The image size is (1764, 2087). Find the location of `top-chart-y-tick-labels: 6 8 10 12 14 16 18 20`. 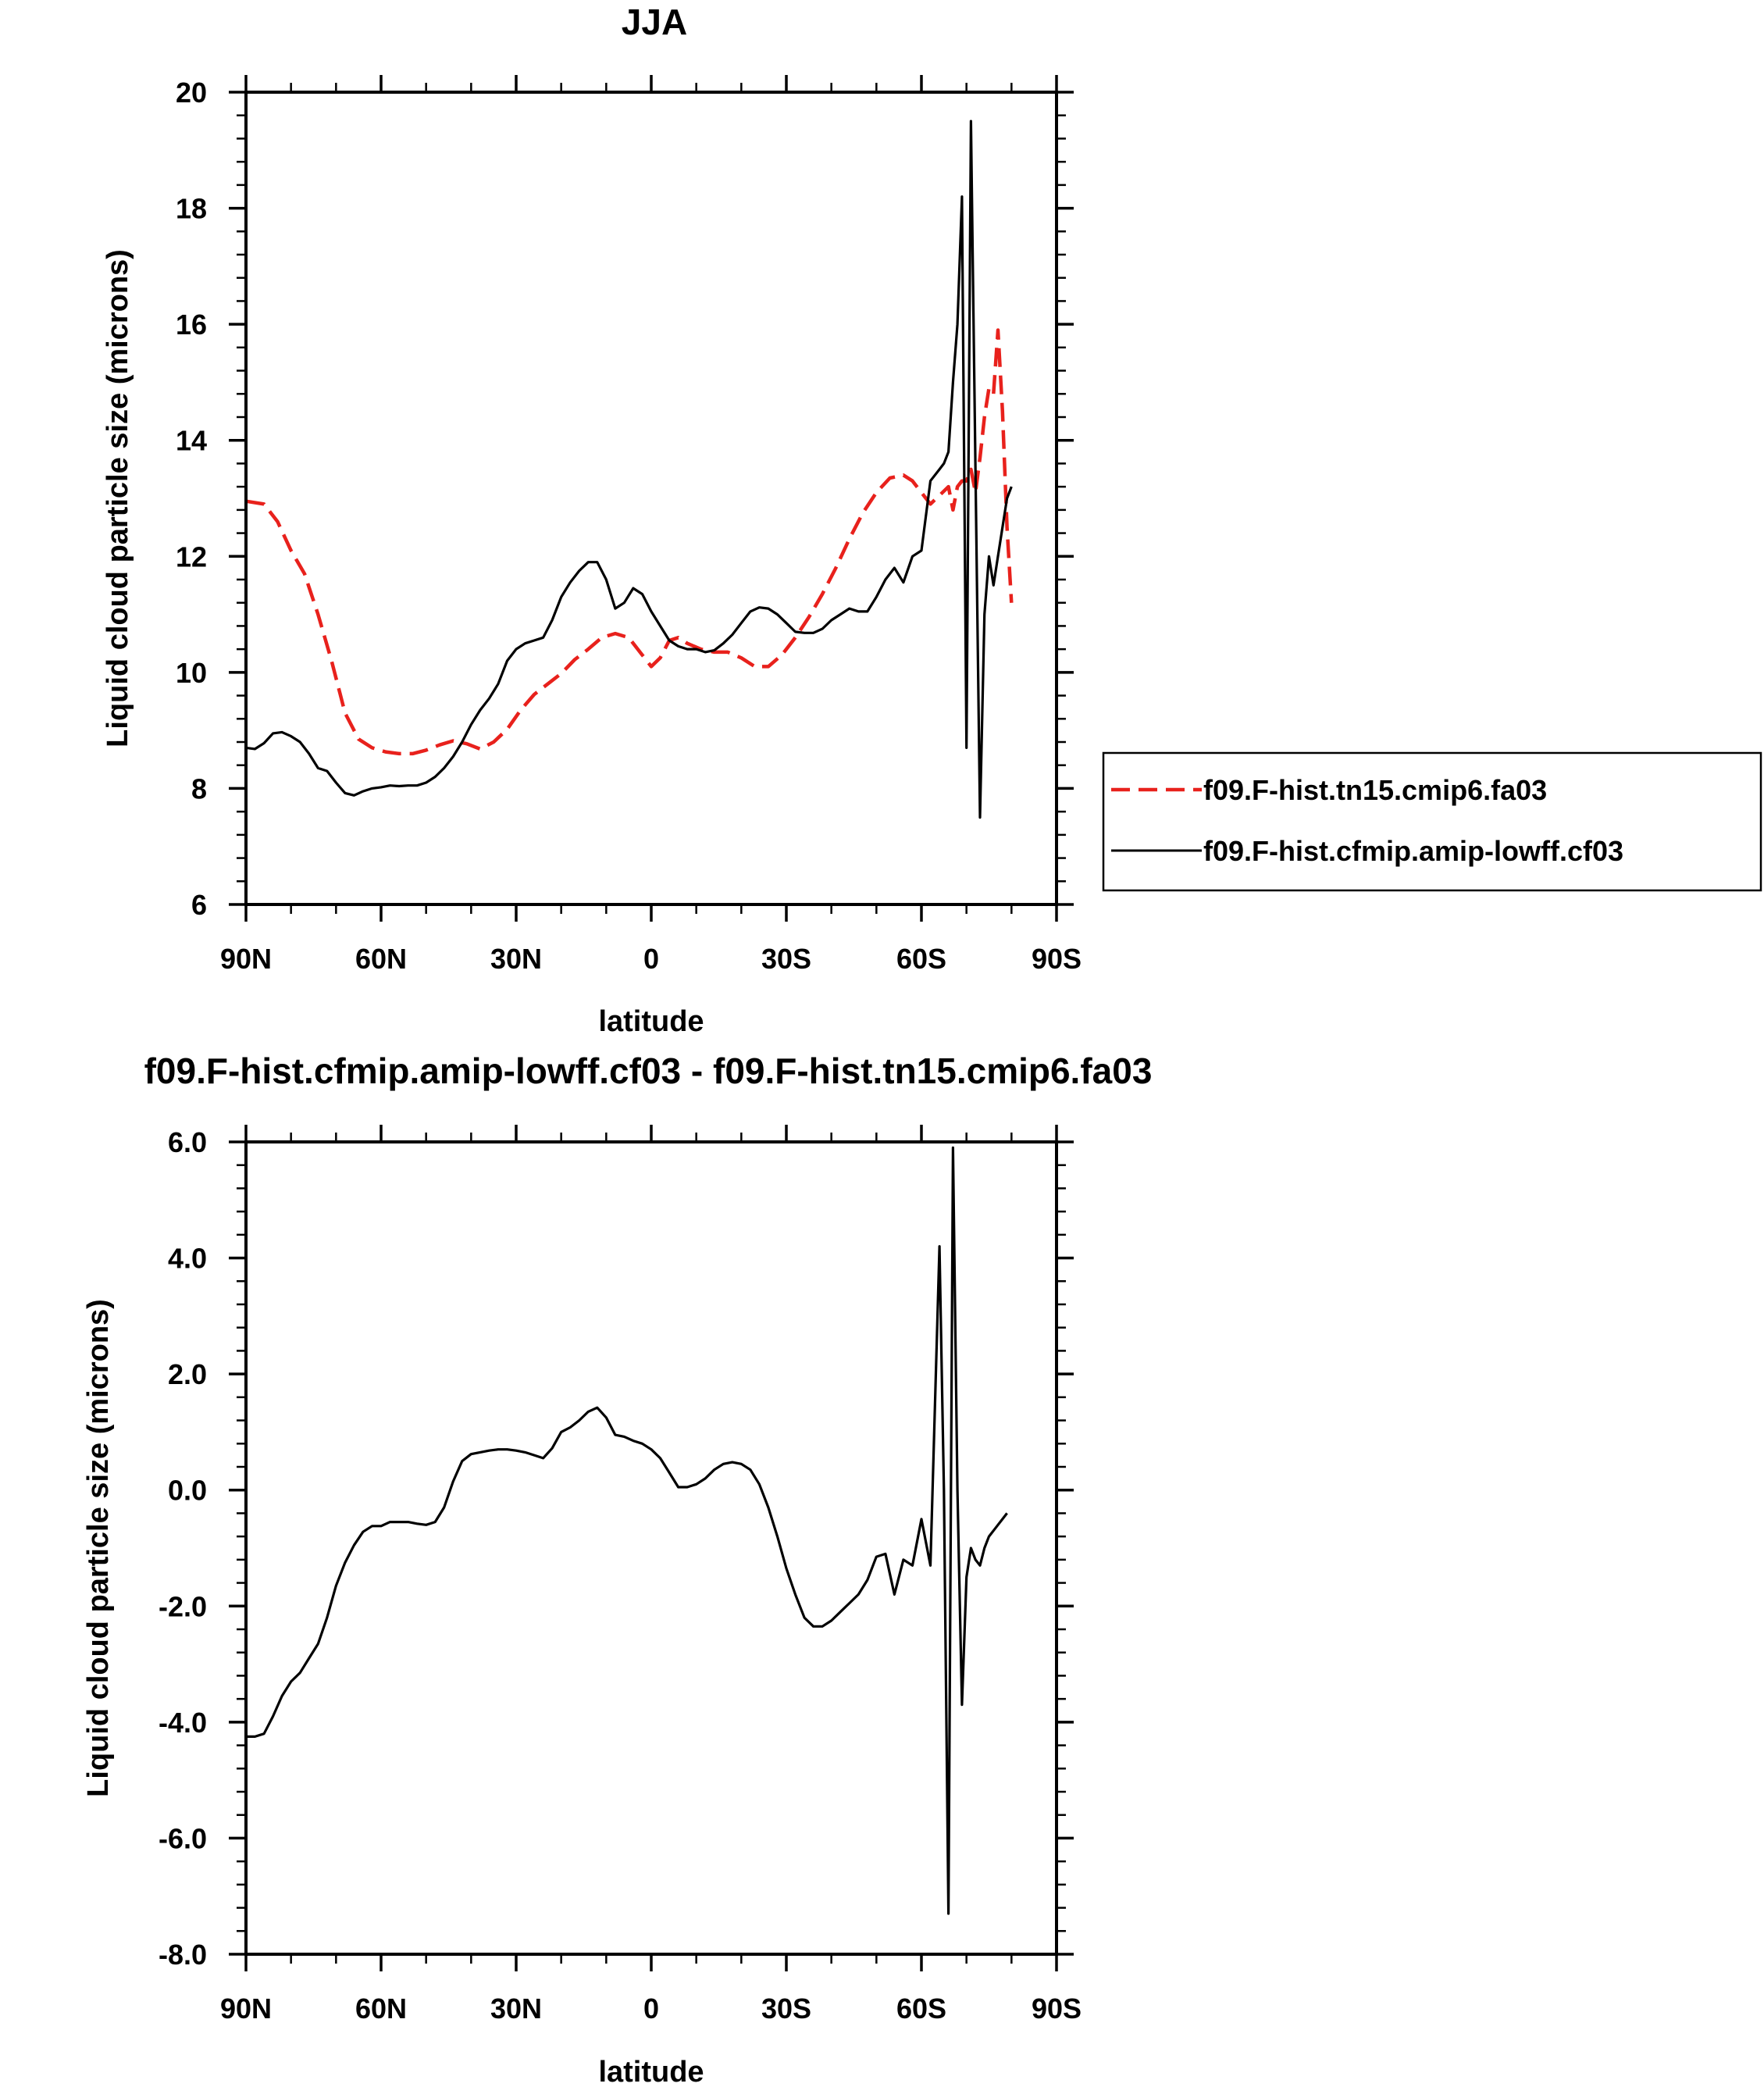

top-chart-y-tick-labels: 6 8 10 12 14 16 18 20 is located at coordinates (191, 499).